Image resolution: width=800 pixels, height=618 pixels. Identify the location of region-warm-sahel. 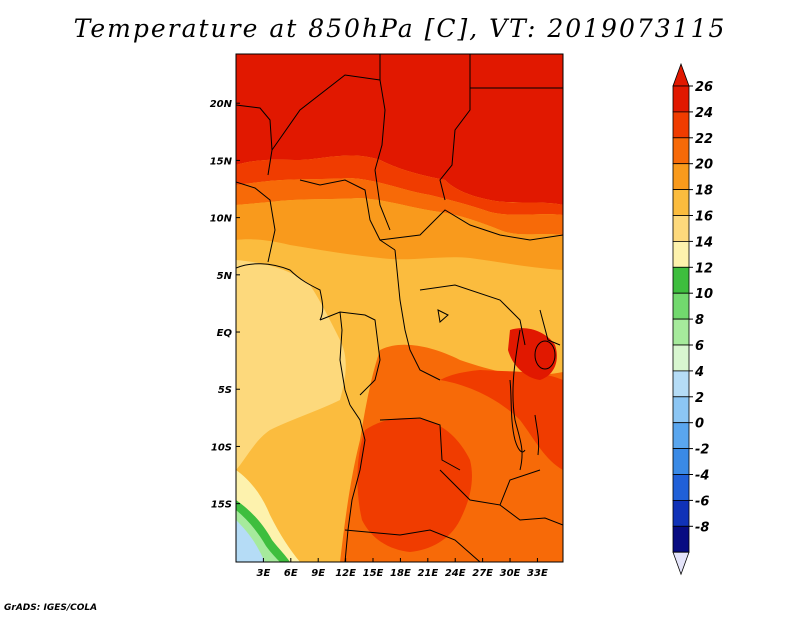
(399, 185).